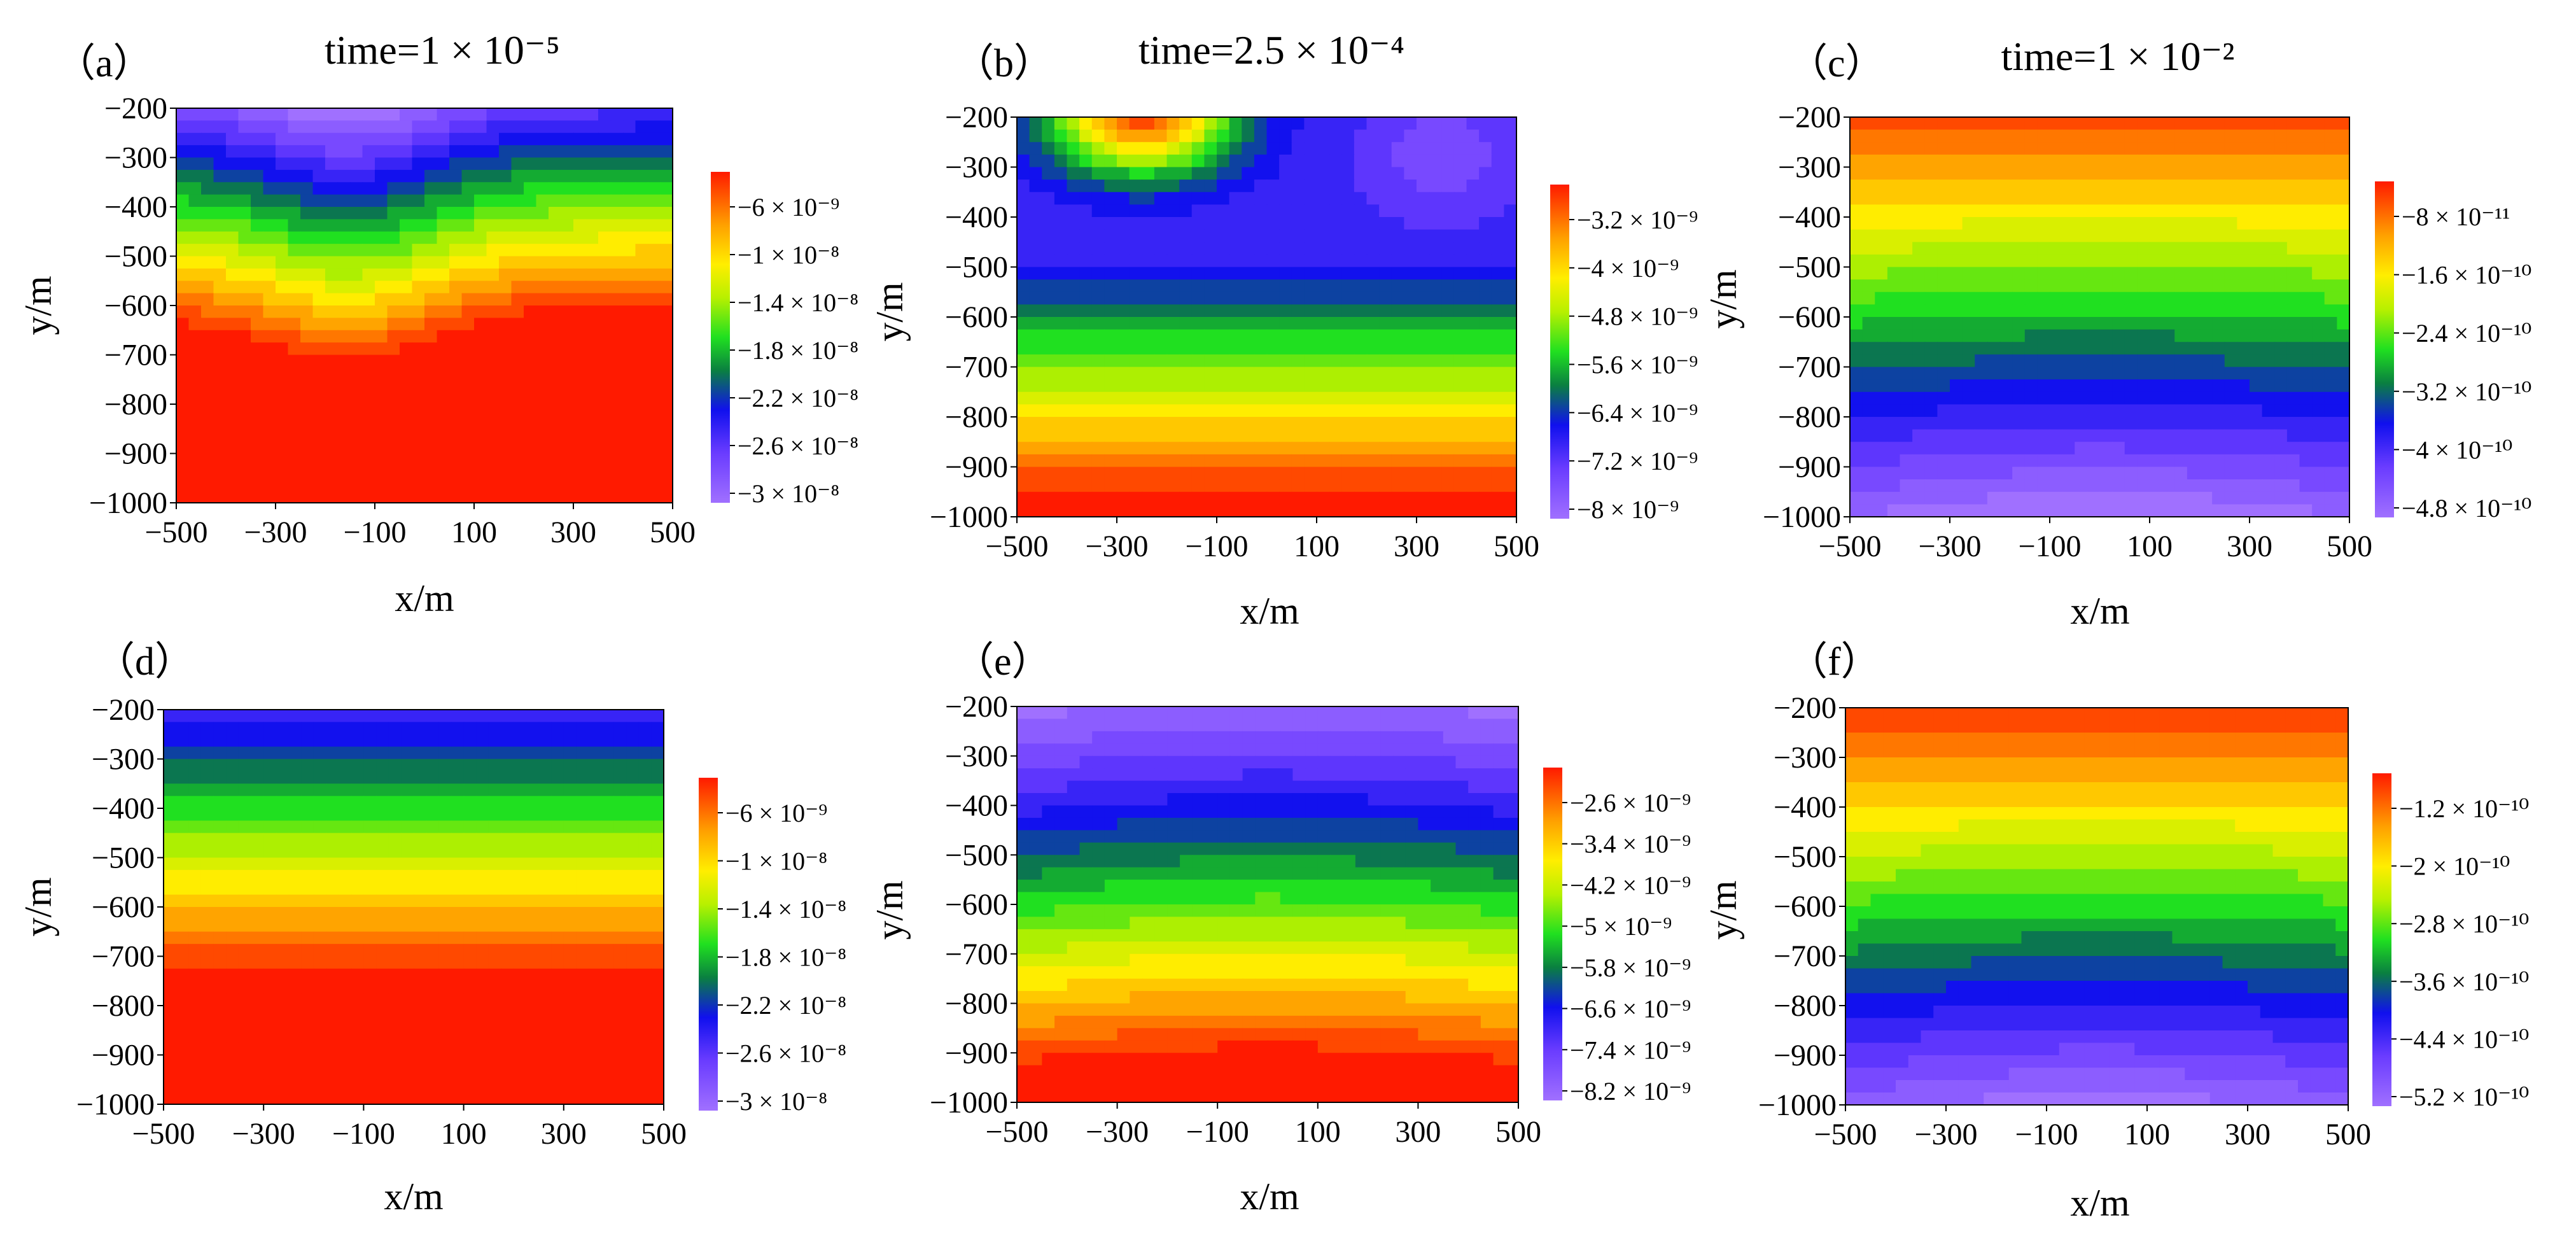 The image size is (2576, 1236). What do you see at coordinates (275, 532) in the screenshot?
I see `x-tick-label: −300` at bounding box center [275, 532].